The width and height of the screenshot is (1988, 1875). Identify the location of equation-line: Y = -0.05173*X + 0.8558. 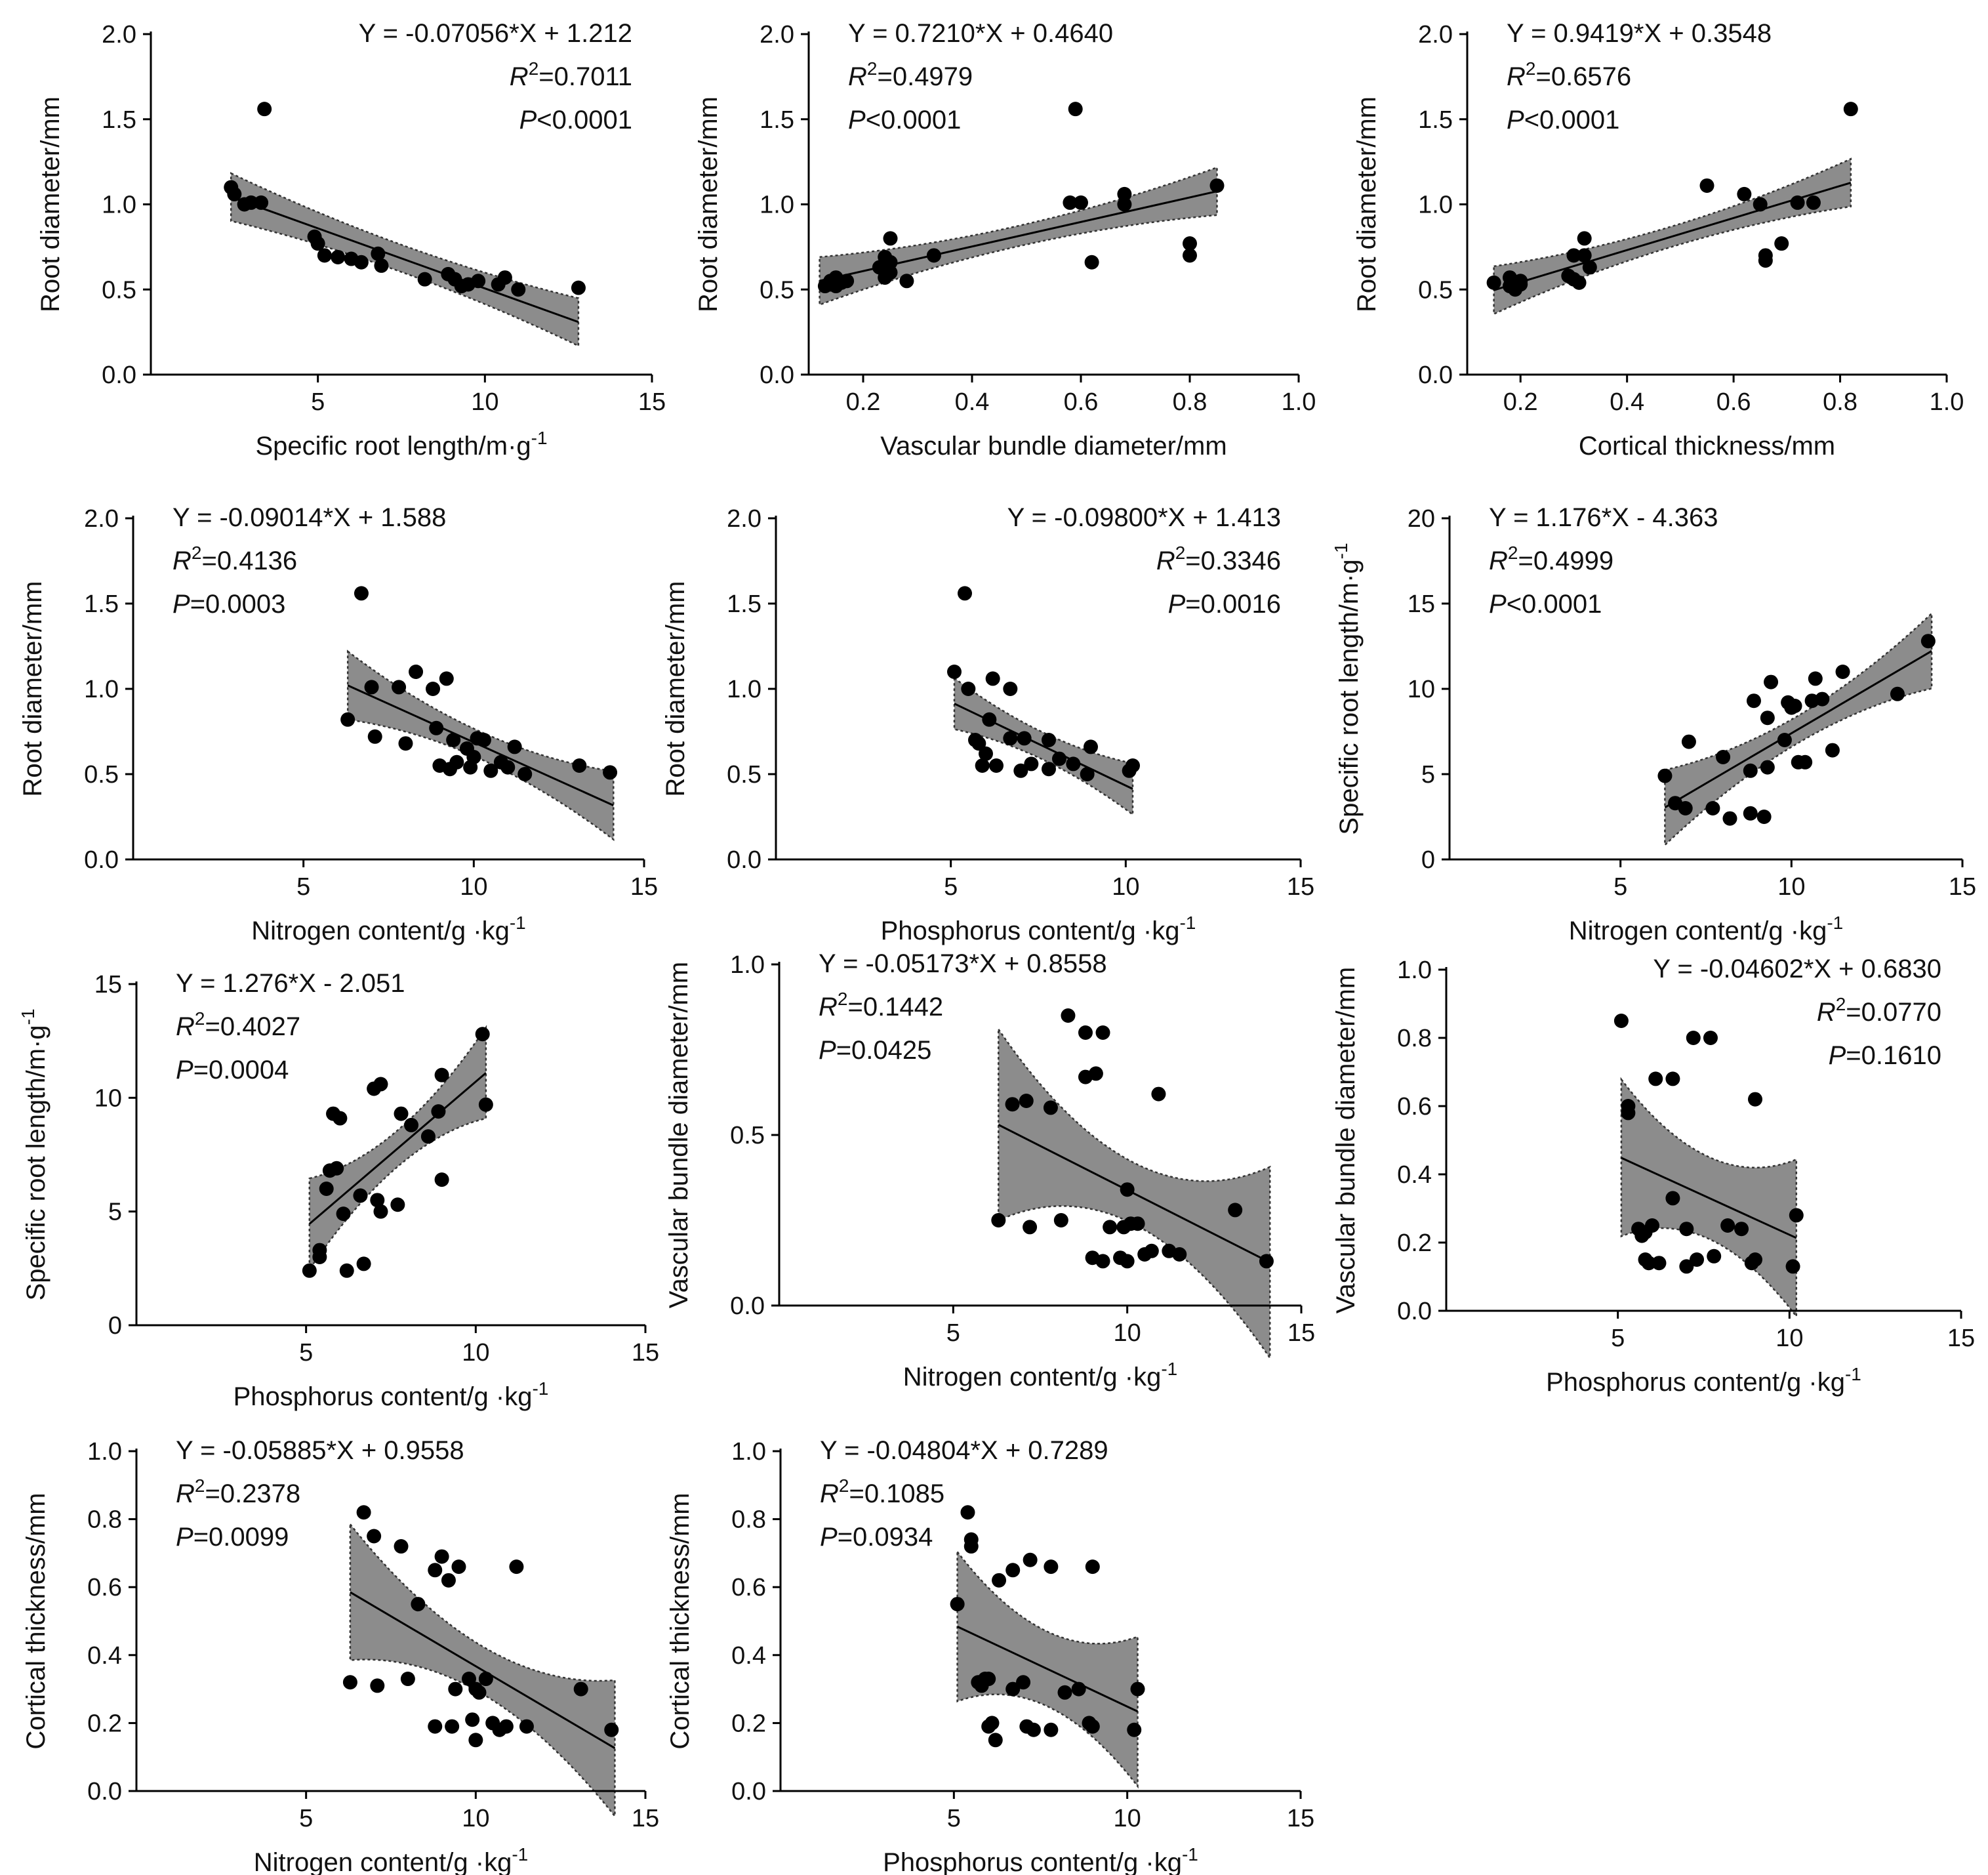
(963, 963).